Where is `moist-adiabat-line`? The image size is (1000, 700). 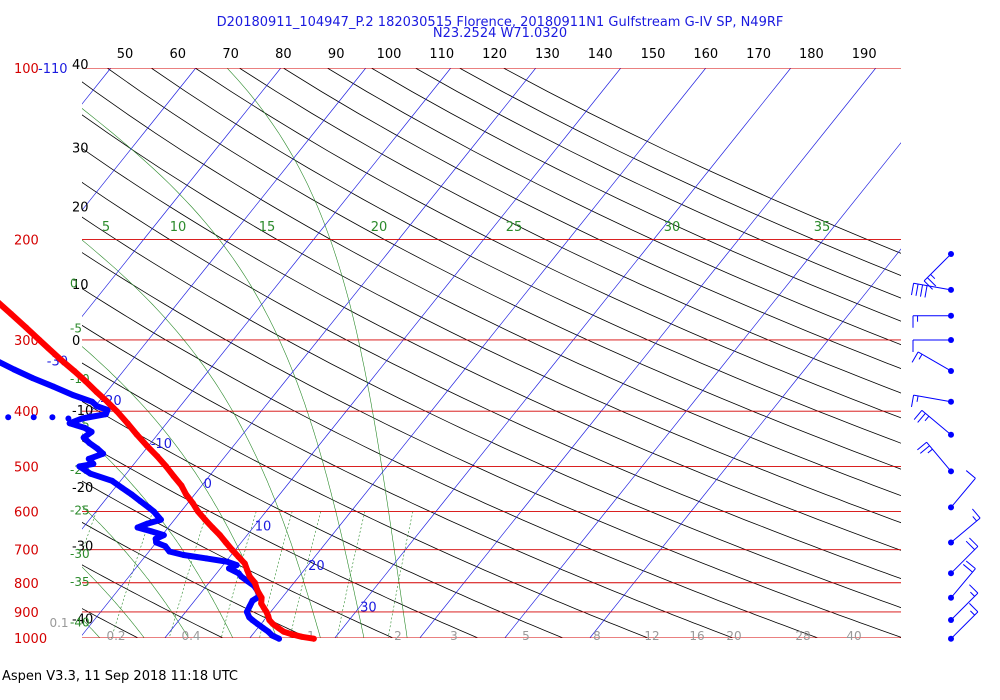
moist-adiabat-line is located at coordinates (317, 353).